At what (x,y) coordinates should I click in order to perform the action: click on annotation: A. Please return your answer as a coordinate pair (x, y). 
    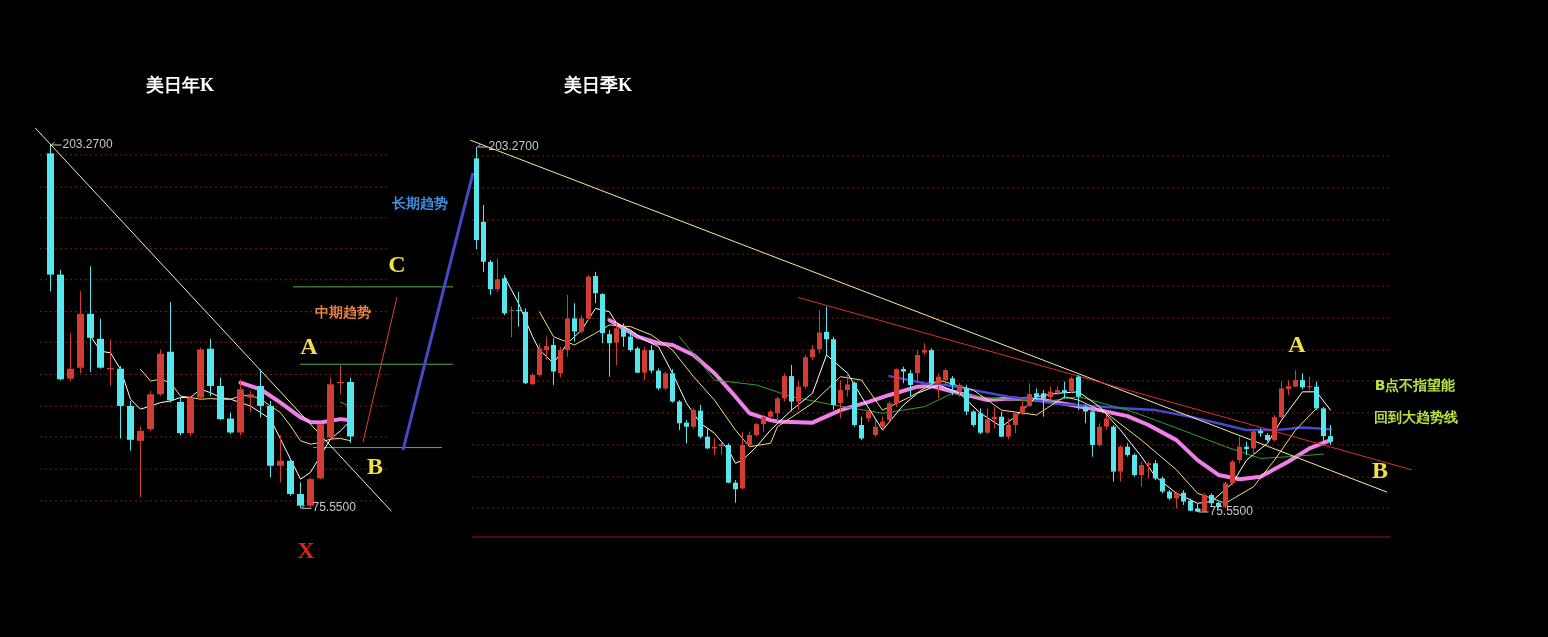
    Looking at the image, I should click on (1297, 343).